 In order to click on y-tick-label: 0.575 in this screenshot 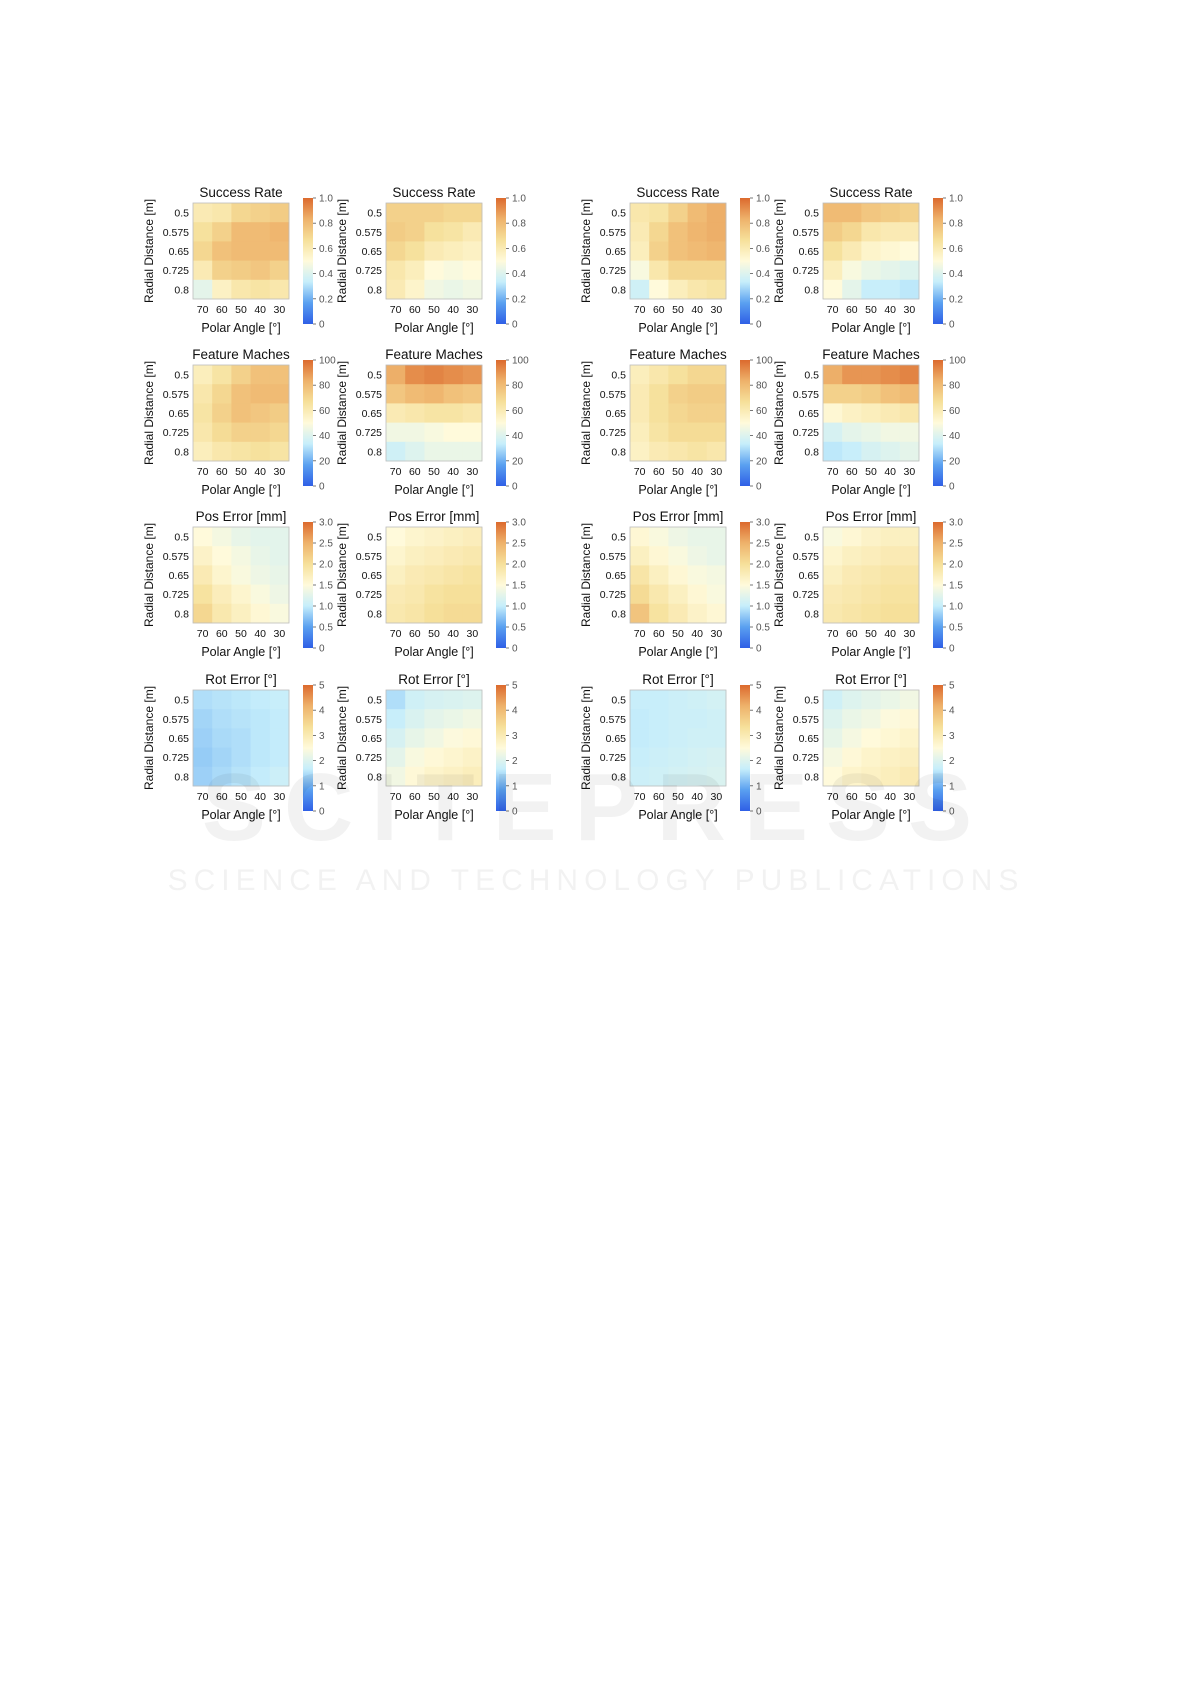, I will do `click(806, 557)`.